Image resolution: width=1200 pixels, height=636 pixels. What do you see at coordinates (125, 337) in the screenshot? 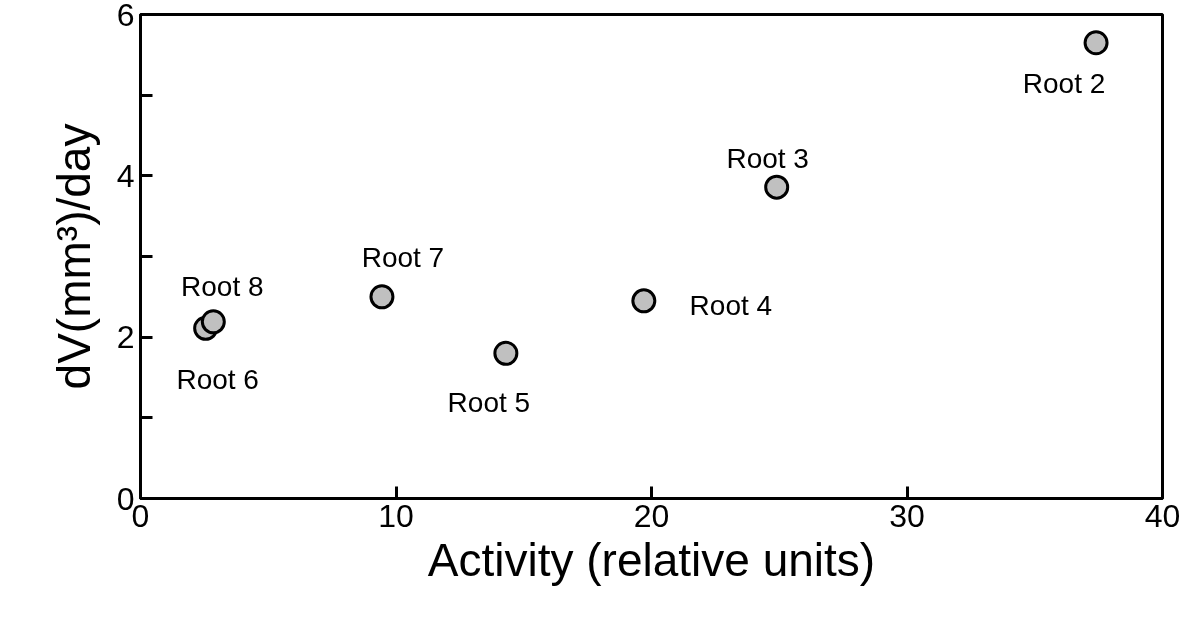
I see `y-tick-label: 2` at bounding box center [125, 337].